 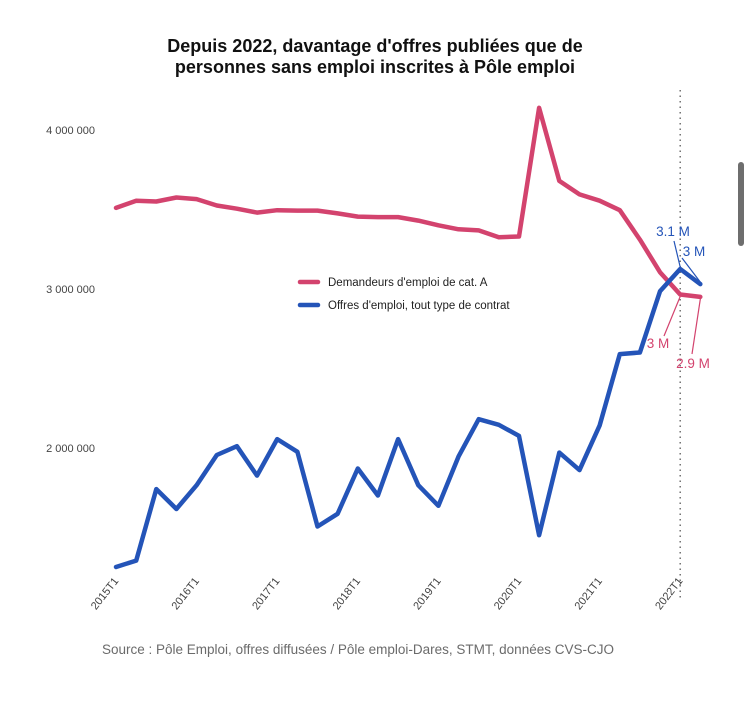 I want to click on annotation-label: 2.9 M, so click(x=693, y=363).